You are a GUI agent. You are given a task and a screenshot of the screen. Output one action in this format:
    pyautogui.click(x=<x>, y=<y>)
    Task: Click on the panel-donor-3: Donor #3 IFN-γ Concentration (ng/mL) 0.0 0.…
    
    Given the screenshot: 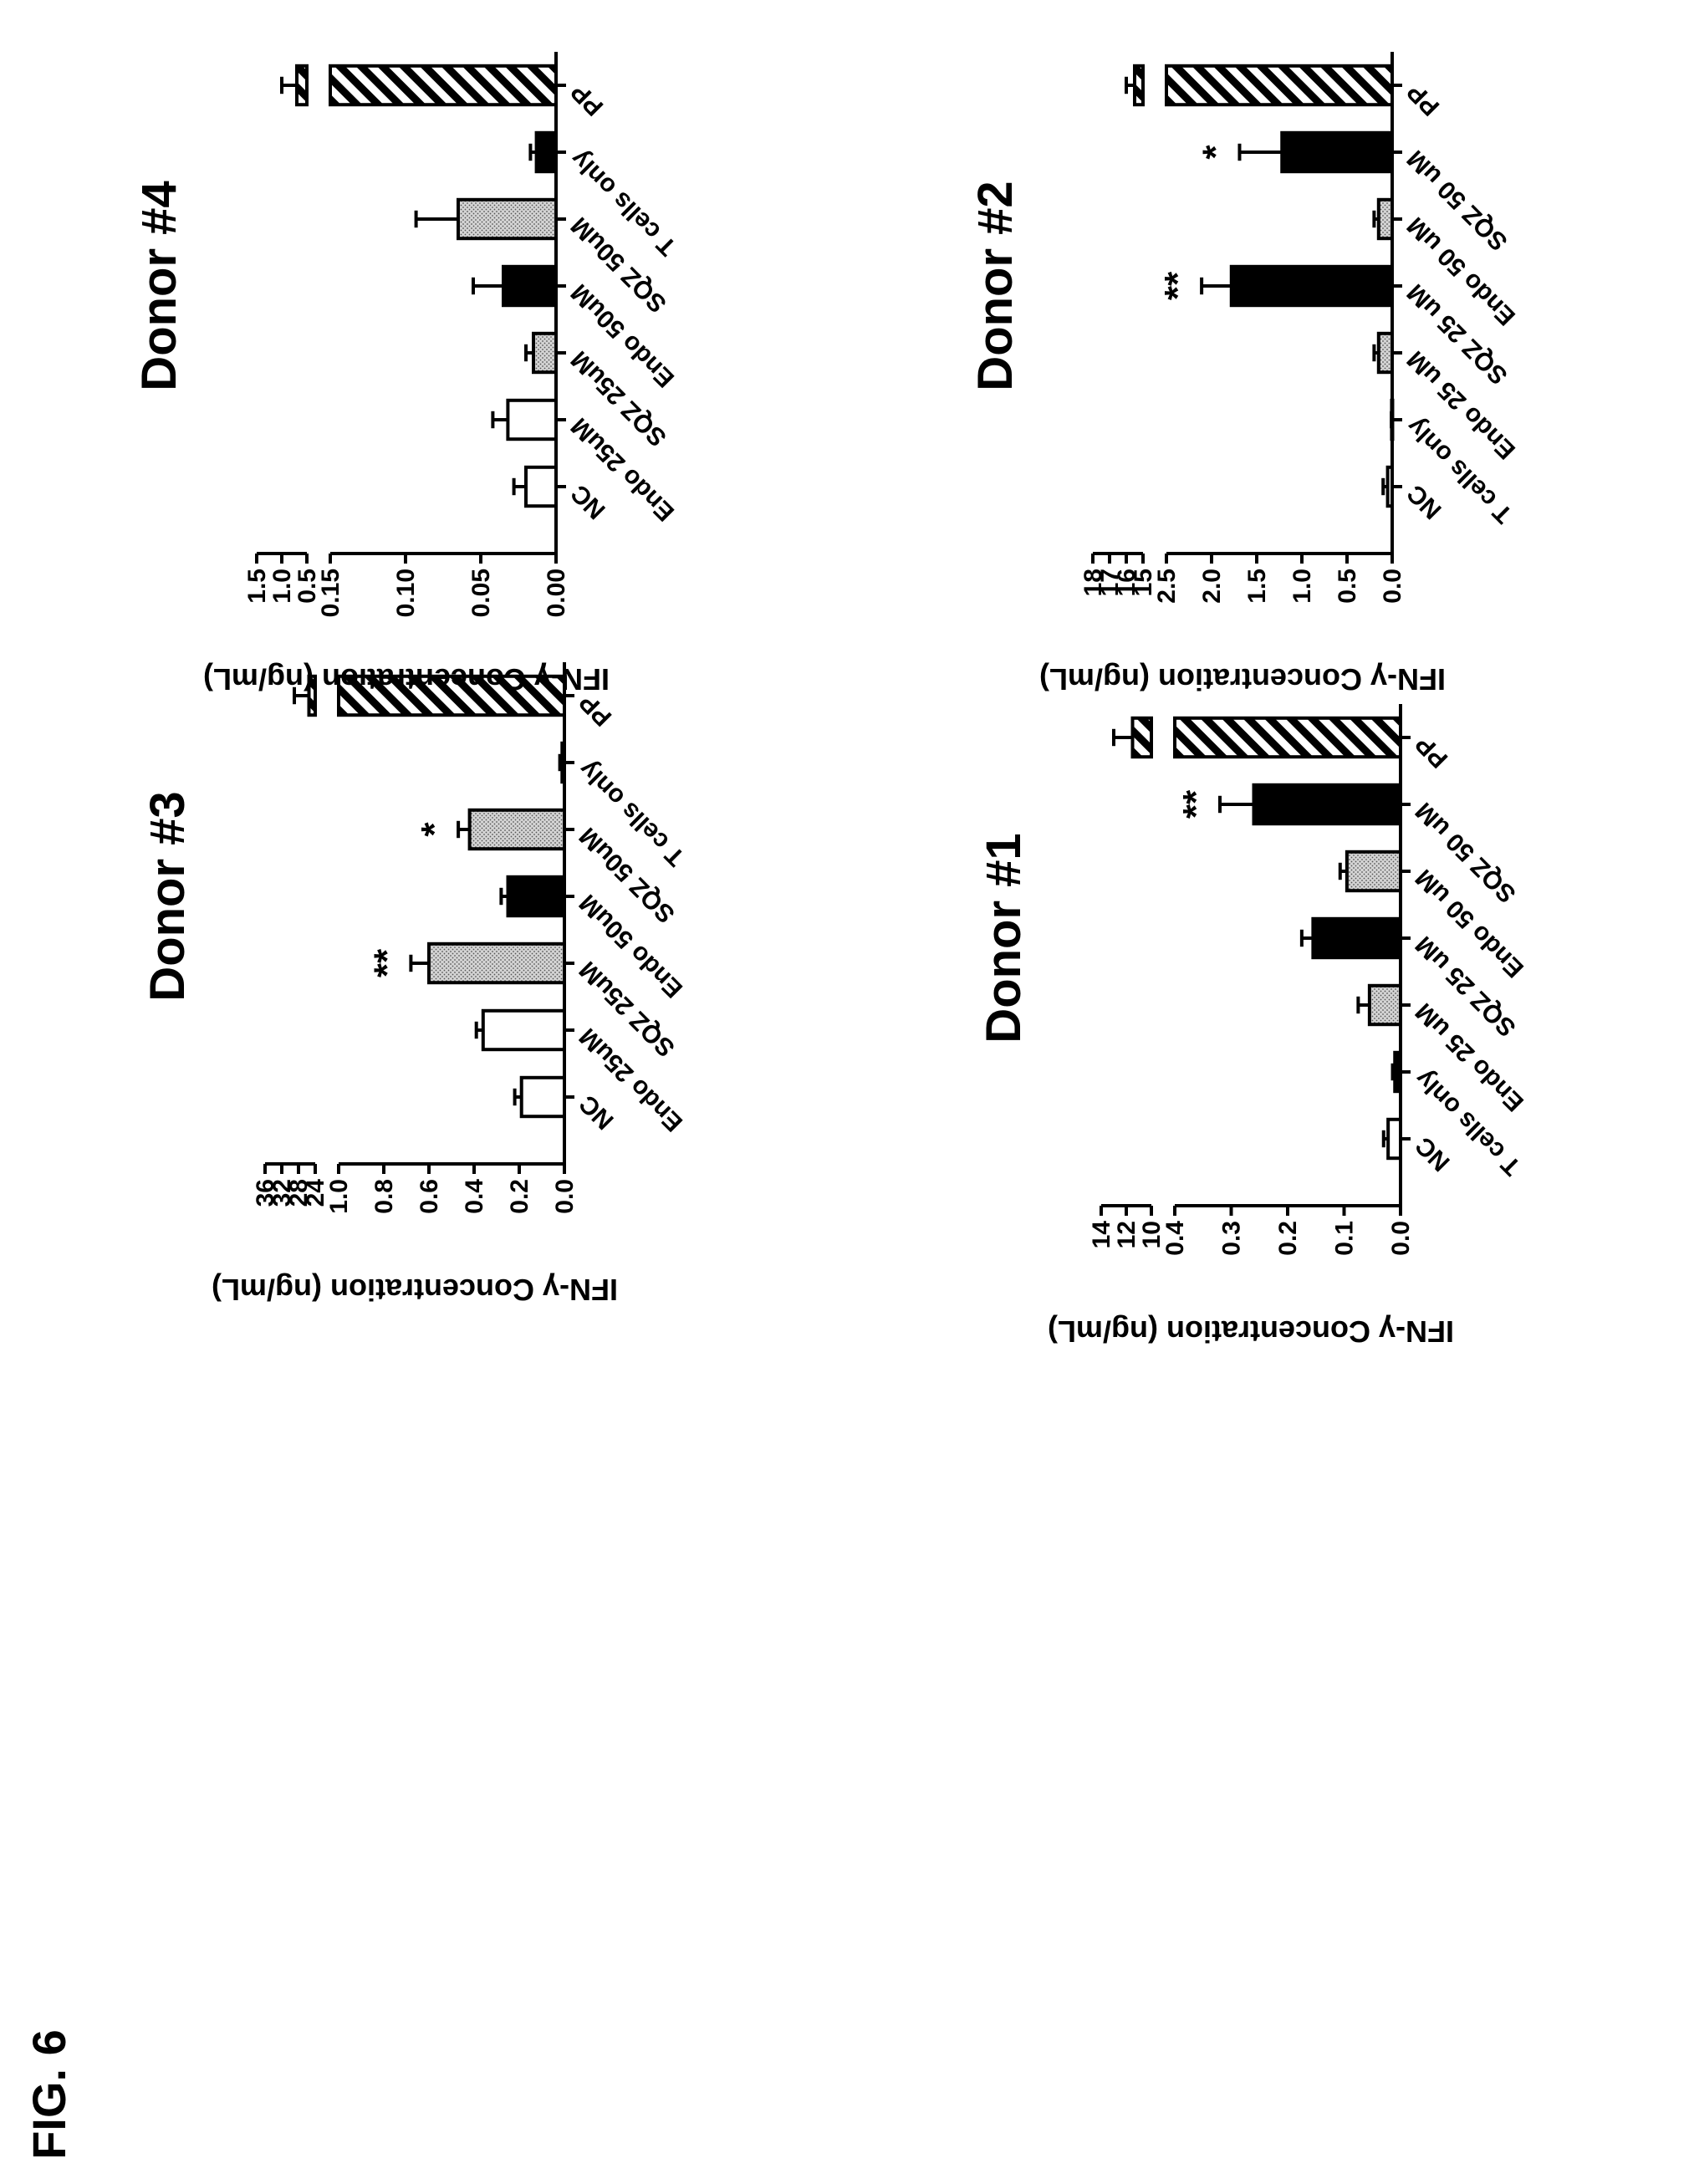 What is the action you would take?
    pyautogui.click(x=412, y=976)
    